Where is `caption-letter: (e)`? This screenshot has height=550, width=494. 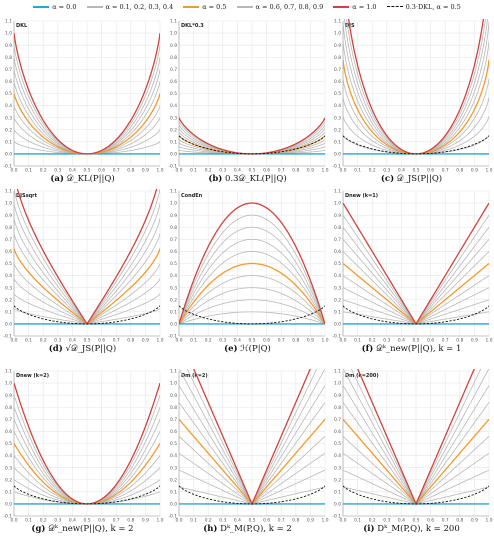
caption-letter: (e) is located at coordinates (231, 349).